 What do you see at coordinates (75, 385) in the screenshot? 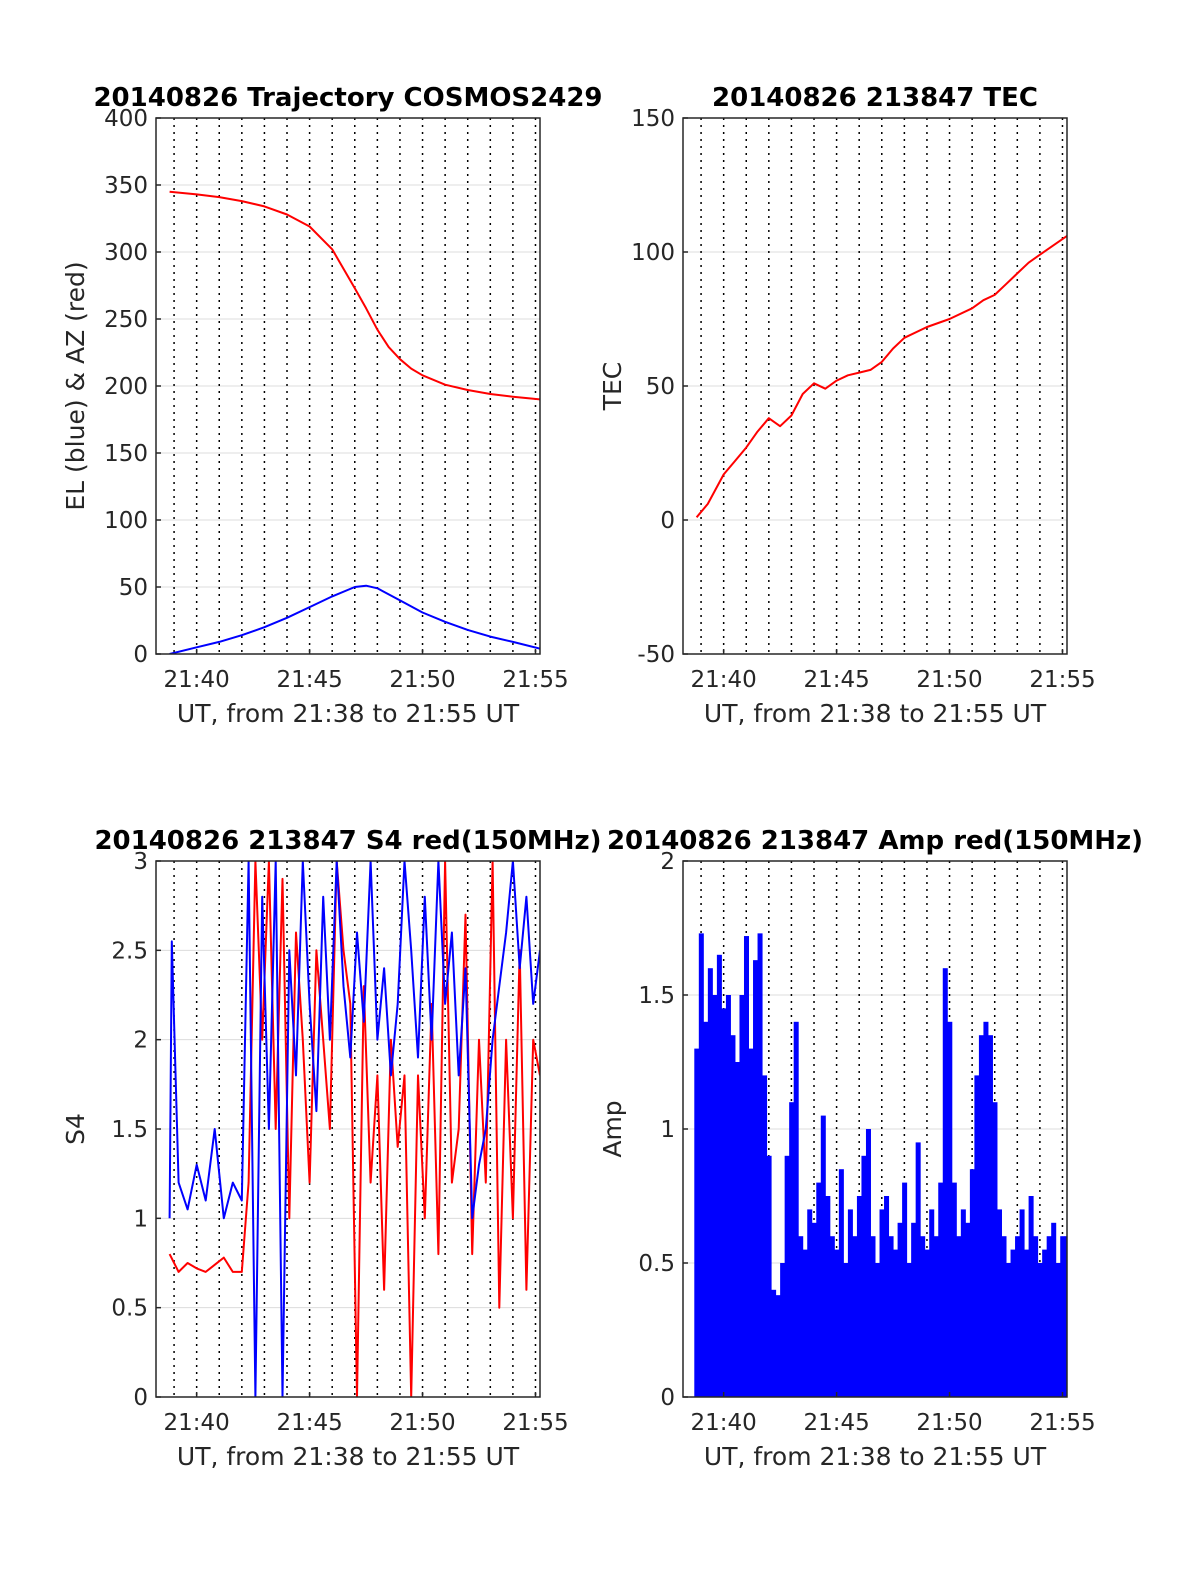
I see `y-axis-label: EL (blue) & AZ (red)` at bounding box center [75, 385].